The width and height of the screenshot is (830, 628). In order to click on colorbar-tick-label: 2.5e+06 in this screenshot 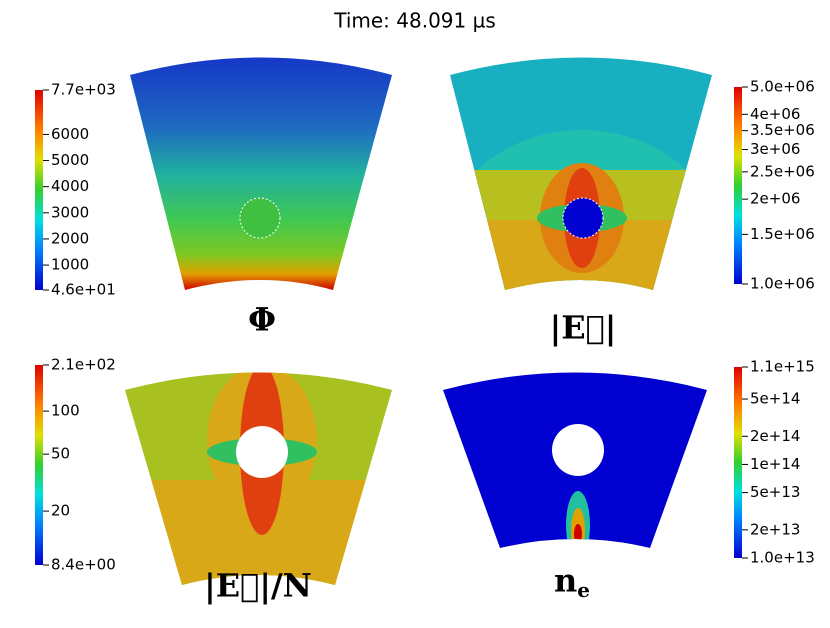, I will do `click(782, 171)`.